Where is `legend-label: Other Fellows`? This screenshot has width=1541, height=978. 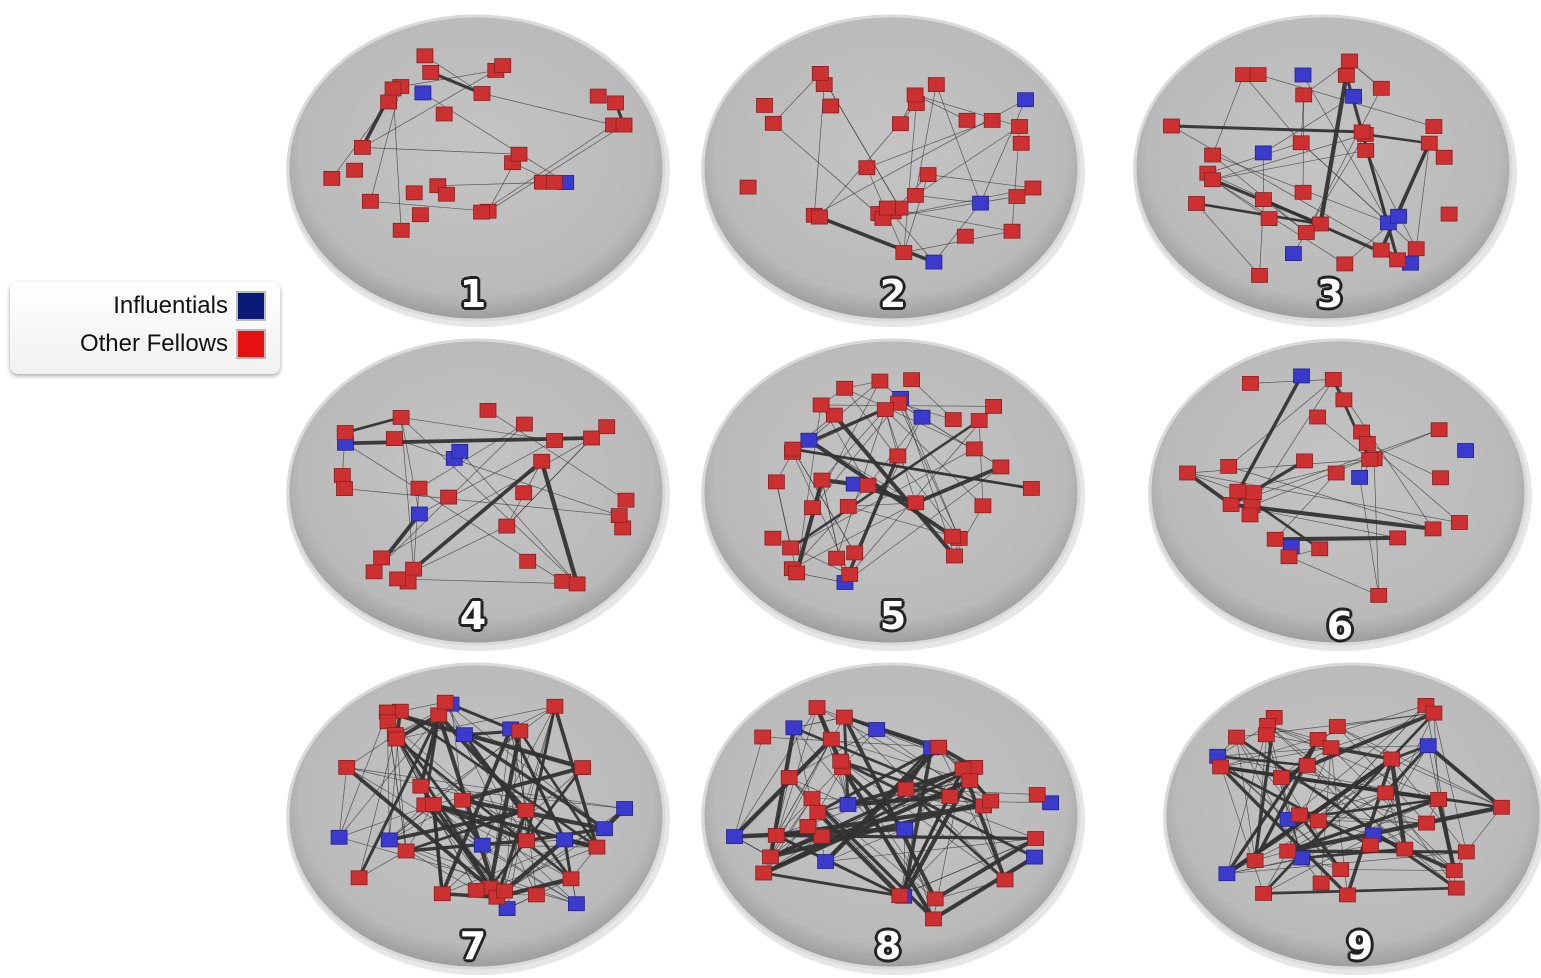
legend-label: Other Fellows is located at coordinates (153, 343).